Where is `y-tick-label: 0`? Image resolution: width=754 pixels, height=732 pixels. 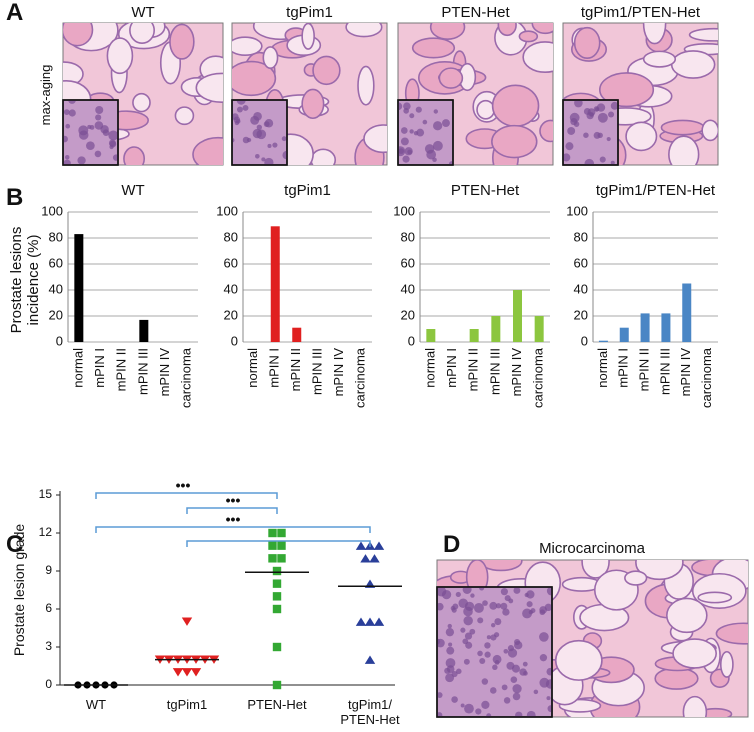 y-tick-label: 0 is located at coordinates (234, 340).